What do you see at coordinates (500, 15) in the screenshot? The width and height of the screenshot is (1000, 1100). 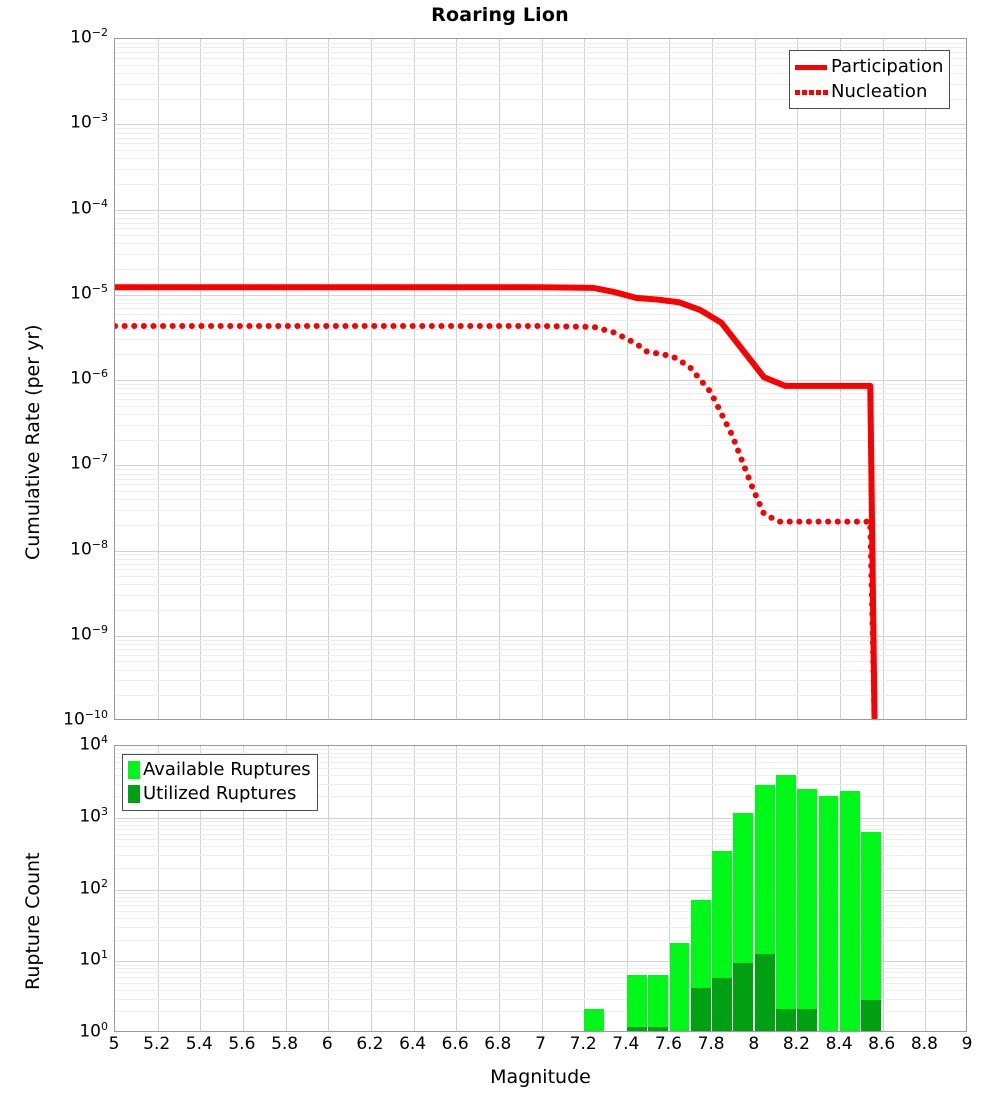 I see `chart-title: Roaring Lion` at bounding box center [500, 15].